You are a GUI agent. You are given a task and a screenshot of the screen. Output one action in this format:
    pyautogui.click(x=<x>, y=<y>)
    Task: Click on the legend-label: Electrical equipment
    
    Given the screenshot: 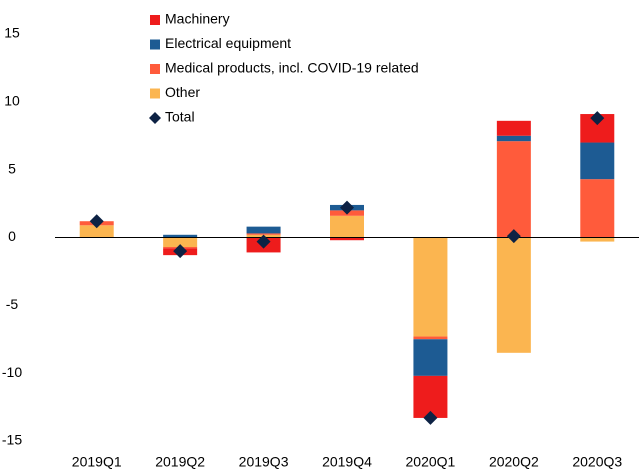 What is the action you would take?
    pyautogui.click(x=228, y=43)
    